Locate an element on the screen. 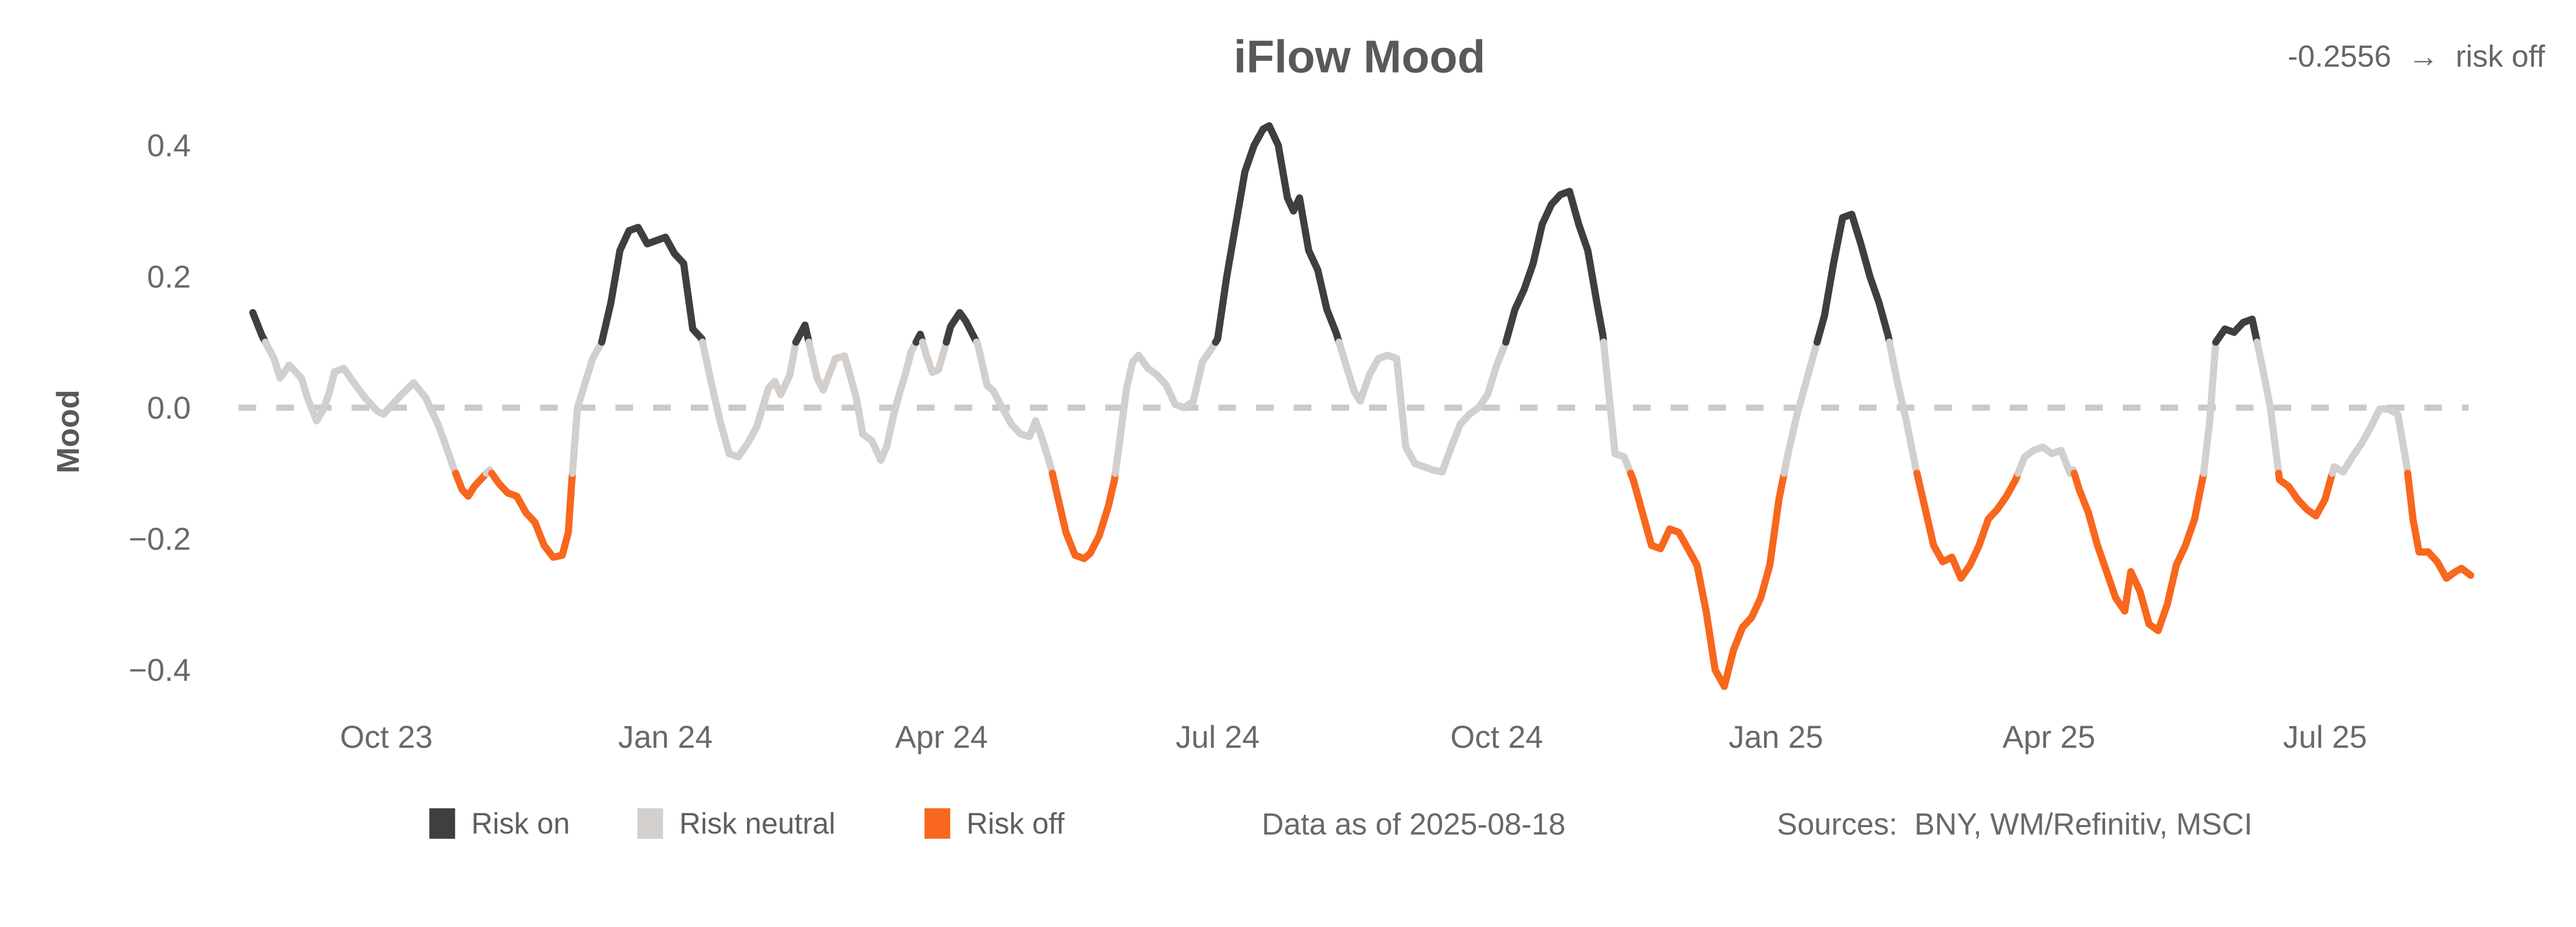 The image size is (2576, 927). y-tick-label: 0.2 is located at coordinates (169, 276).